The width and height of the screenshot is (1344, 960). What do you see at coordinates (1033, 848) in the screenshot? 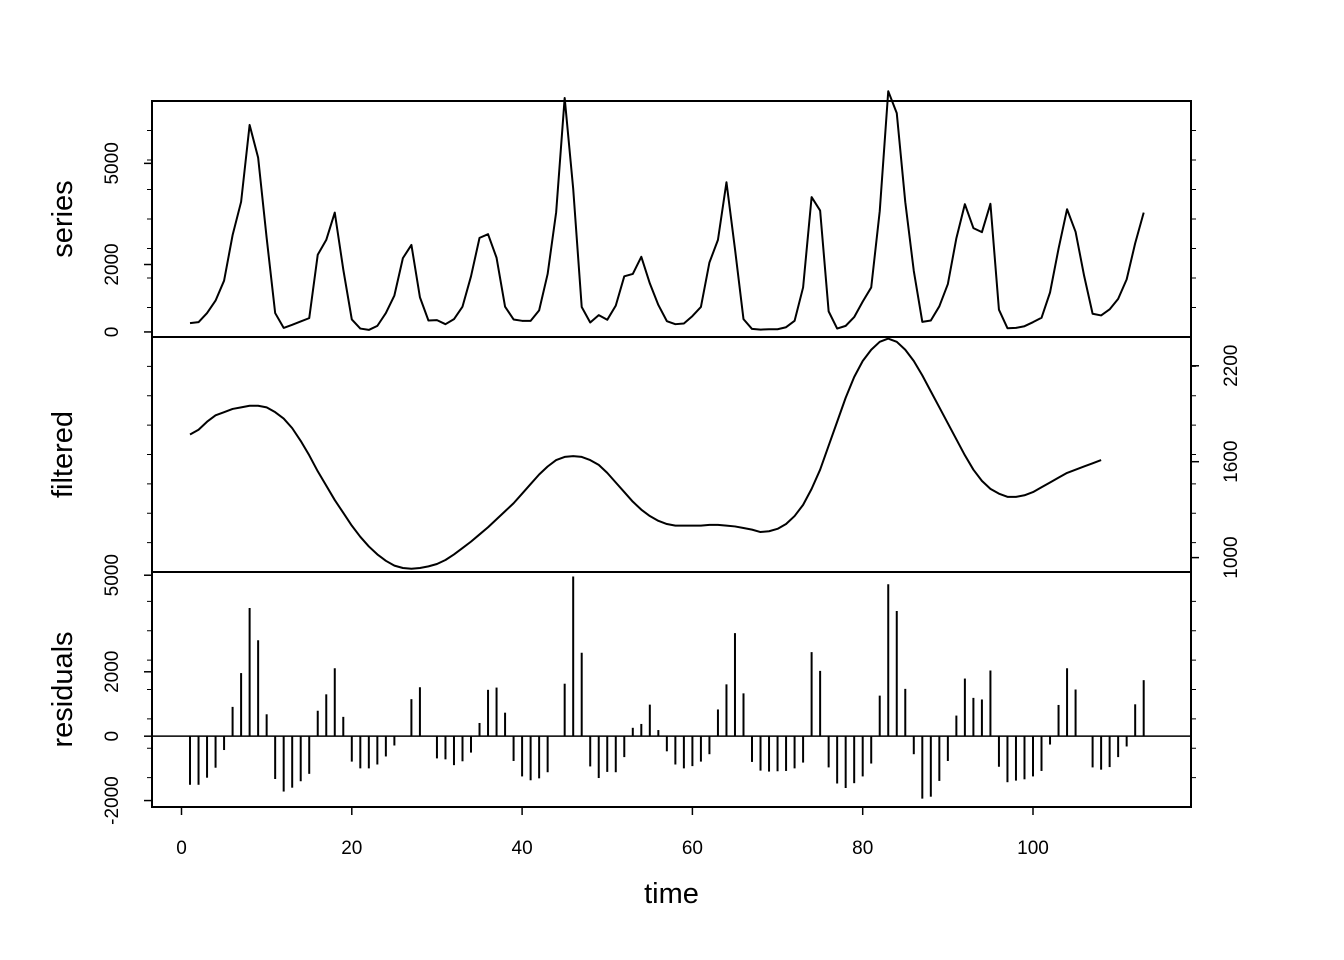
I see `x-tick-label: 100` at bounding box center [1033, 848].